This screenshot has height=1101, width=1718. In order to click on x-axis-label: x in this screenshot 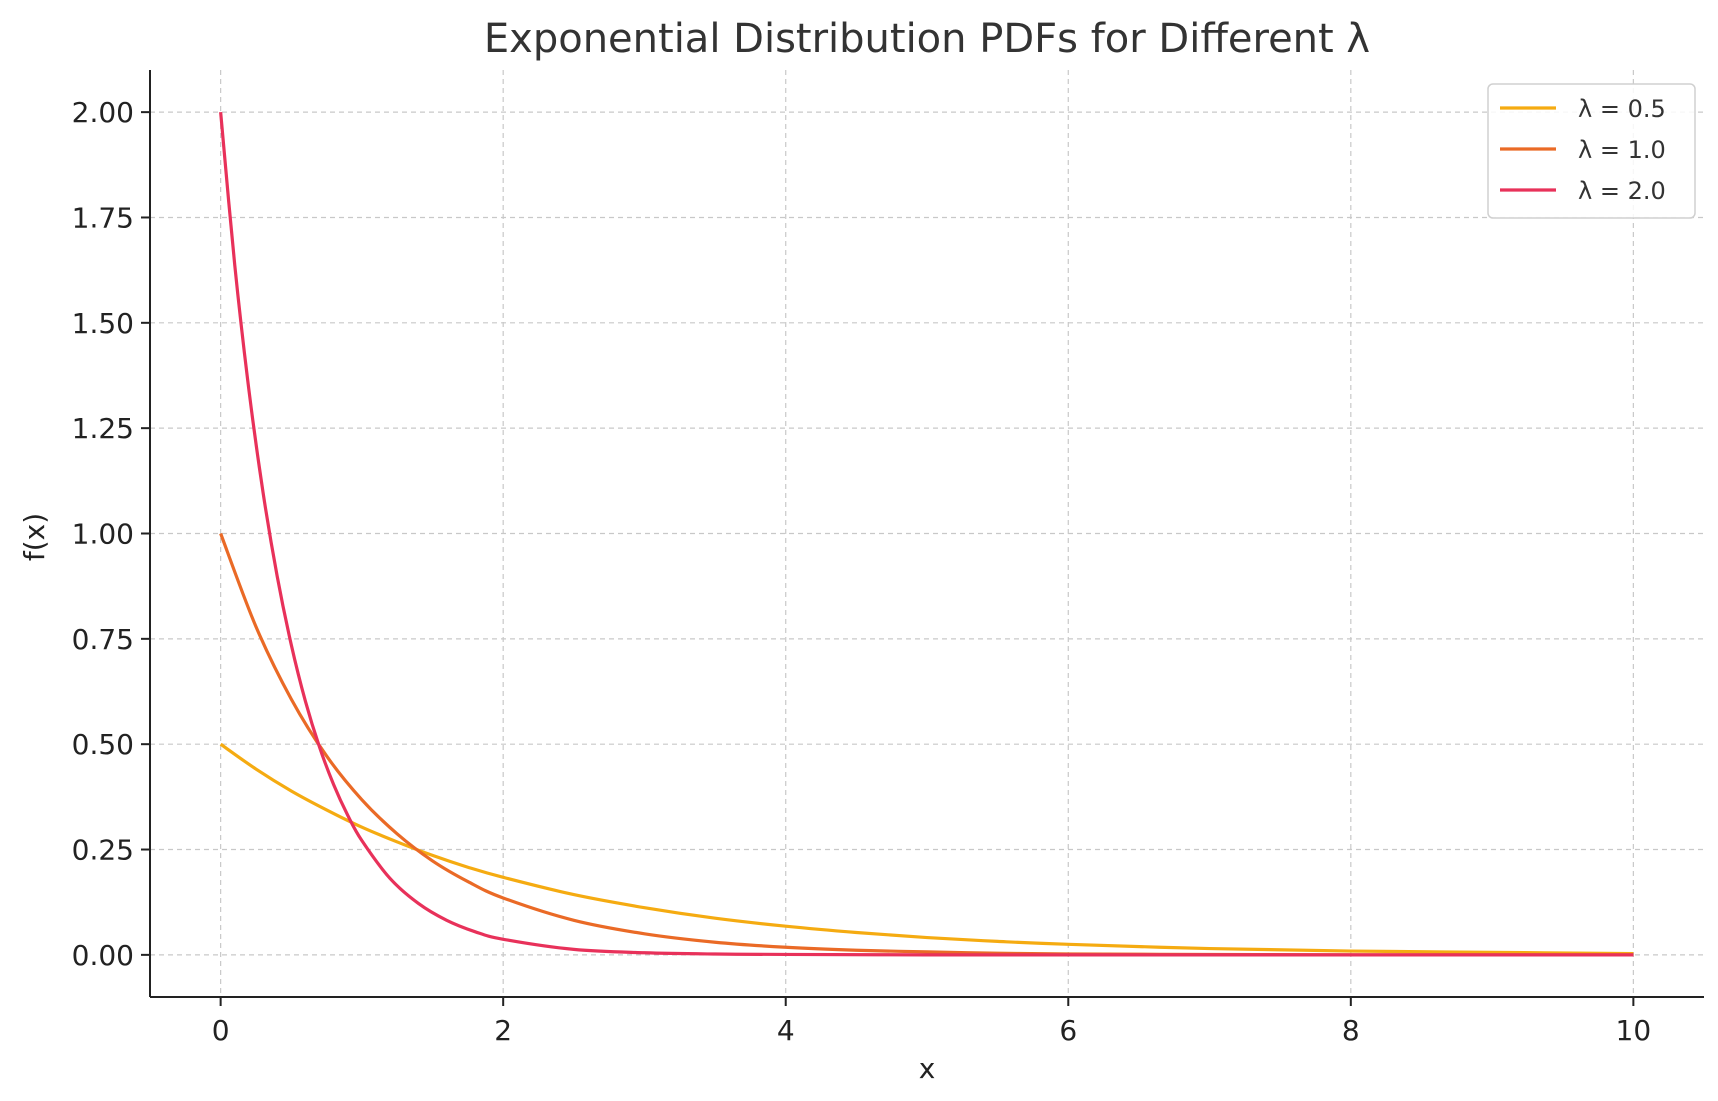, I will do `click(927, 1068)`.